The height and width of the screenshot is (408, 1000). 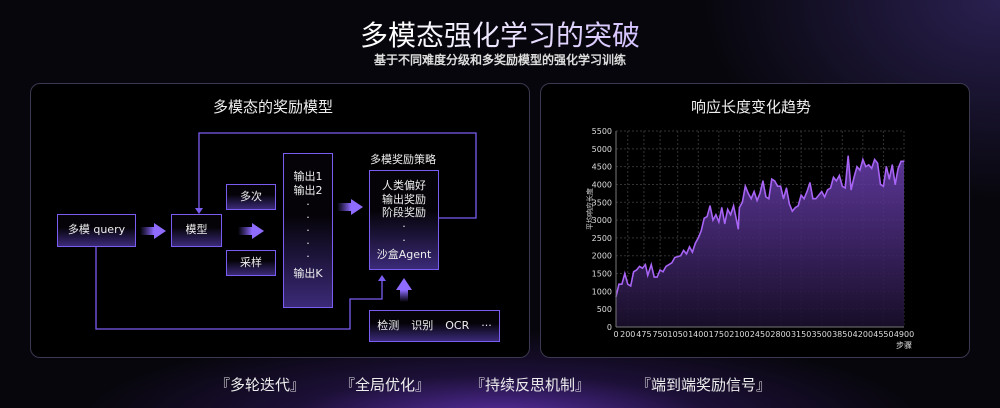 What do you see at coordinates (457, 325) in the screenshot?
I see `tool-item: OCR` at bounding box center [457, 325].